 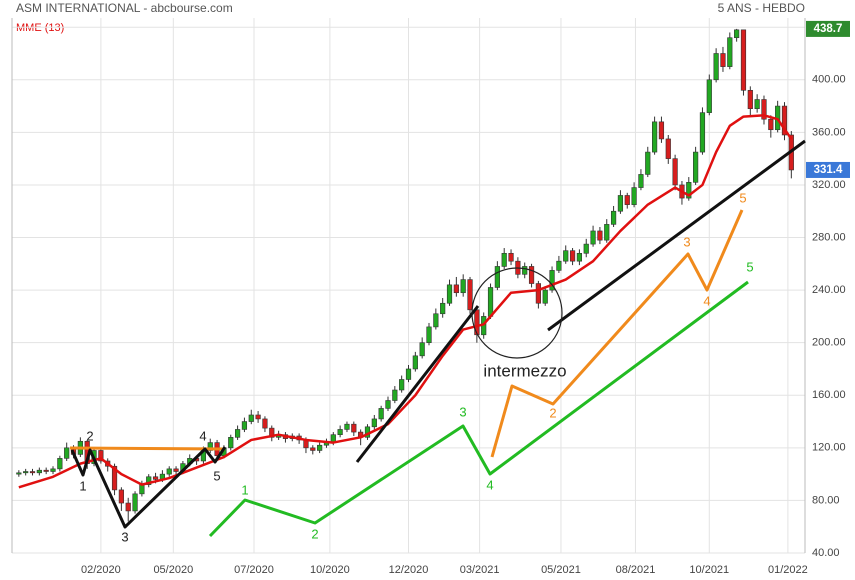 I want to click on wave-orange, so click(x=617, y=333).